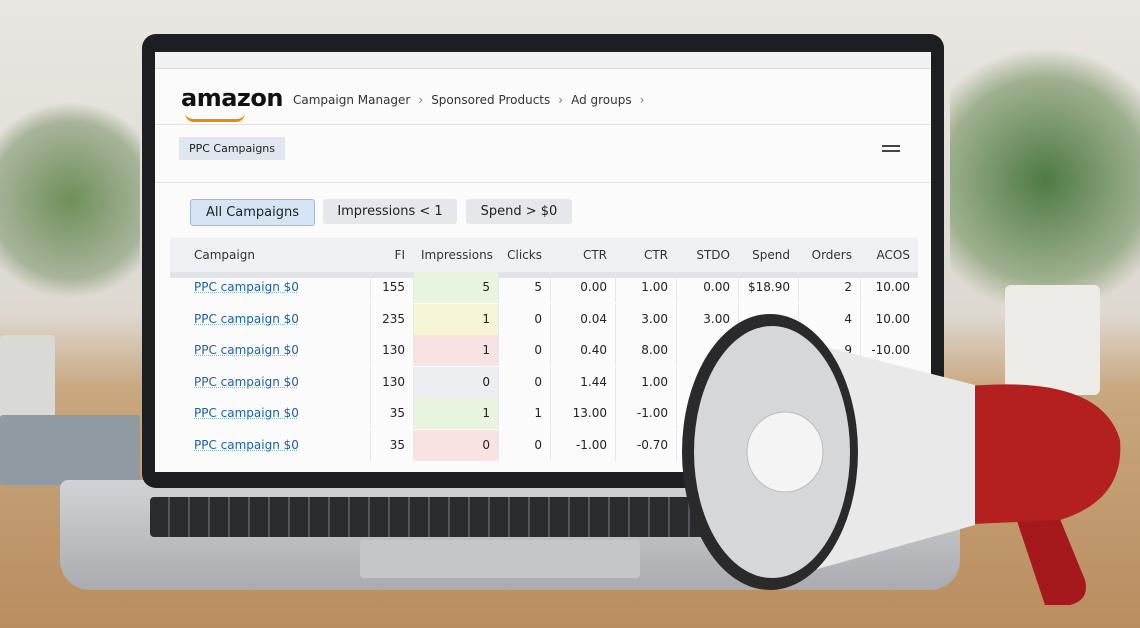 This screenshot has height=628, width=1140. I want to click on column-header: Clicks, so click(524, 255).